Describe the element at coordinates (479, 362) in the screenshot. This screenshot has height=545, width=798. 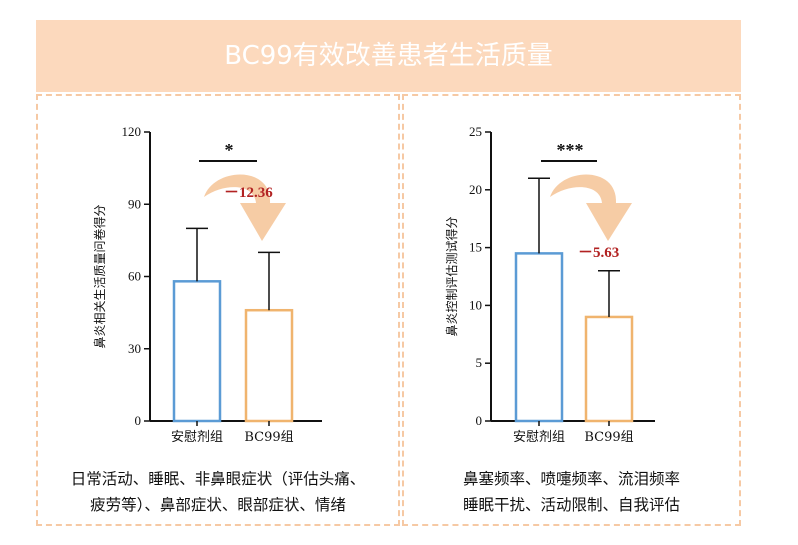
I see `right-y-tick-label: 5` at that location.